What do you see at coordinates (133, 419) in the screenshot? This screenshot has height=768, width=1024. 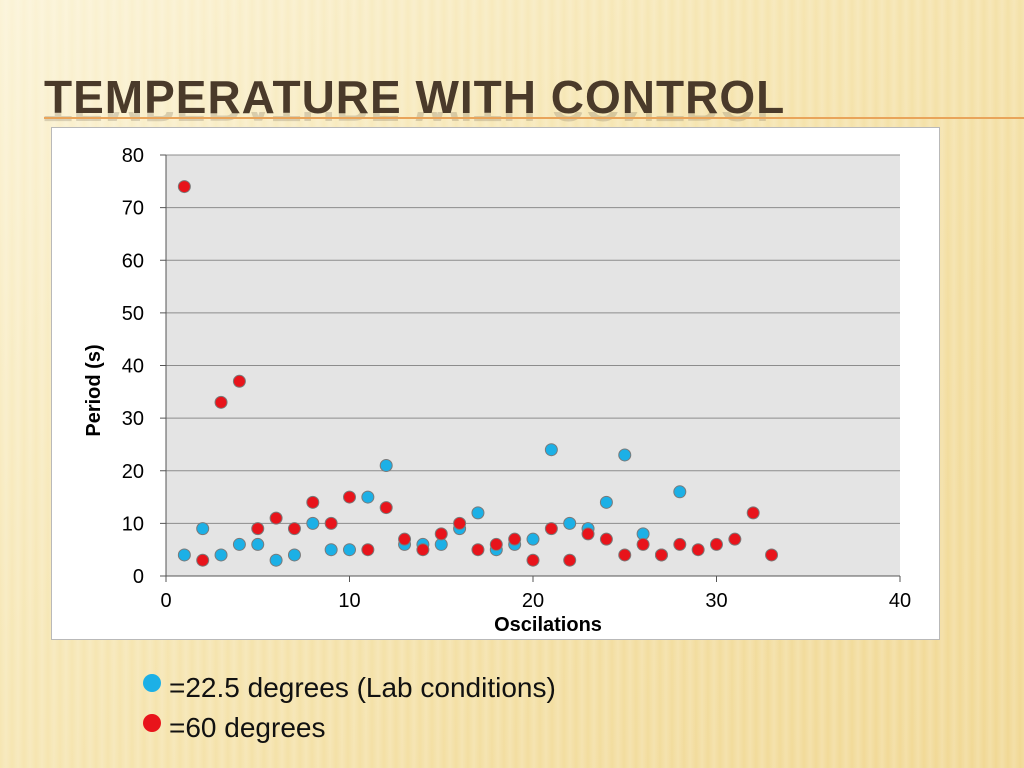 I see `y-tick-label: 30` at bounding box center [133, 419].